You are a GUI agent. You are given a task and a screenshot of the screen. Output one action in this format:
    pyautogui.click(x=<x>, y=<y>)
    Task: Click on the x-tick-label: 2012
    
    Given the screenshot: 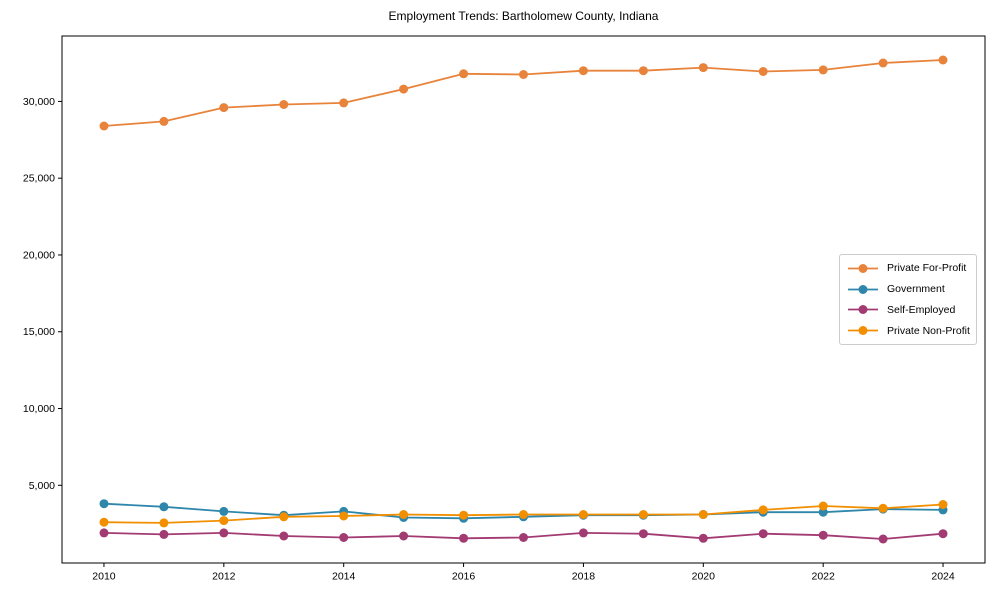 What is the action you would take?
    pyautogui.click(x=224, y=577)
    